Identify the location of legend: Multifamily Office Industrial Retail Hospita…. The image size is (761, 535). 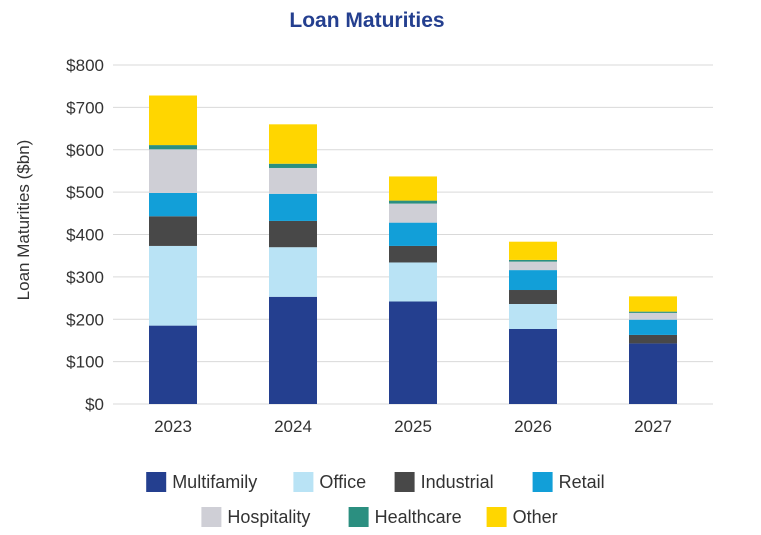
(375, 499).